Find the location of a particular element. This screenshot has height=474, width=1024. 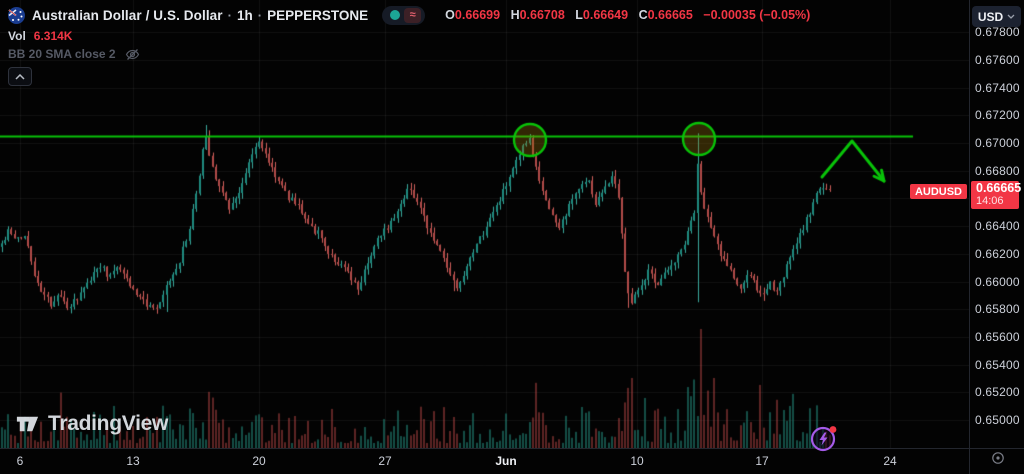

market-status-pill: ≈ is located at coordinates (404, 15).